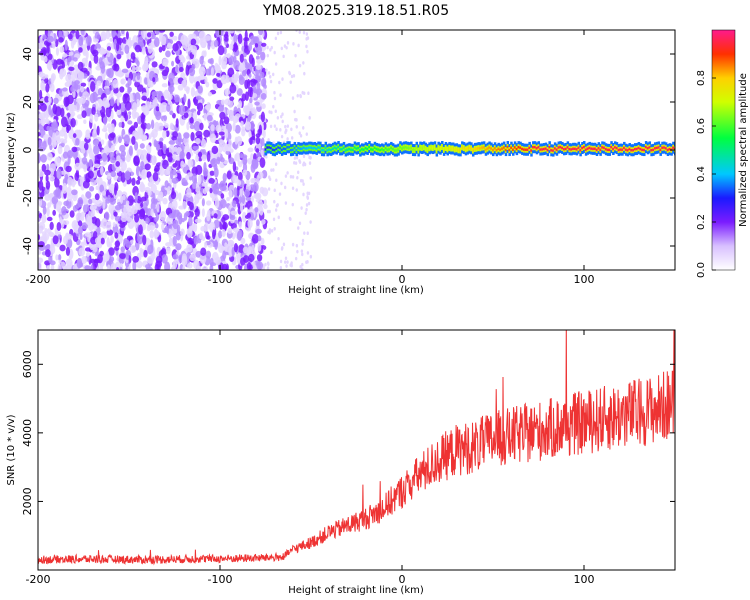 This screenshot has width=750, height=600. I want to click on colorbar-label: Normalized spectral amplitude, so click(743, 150).